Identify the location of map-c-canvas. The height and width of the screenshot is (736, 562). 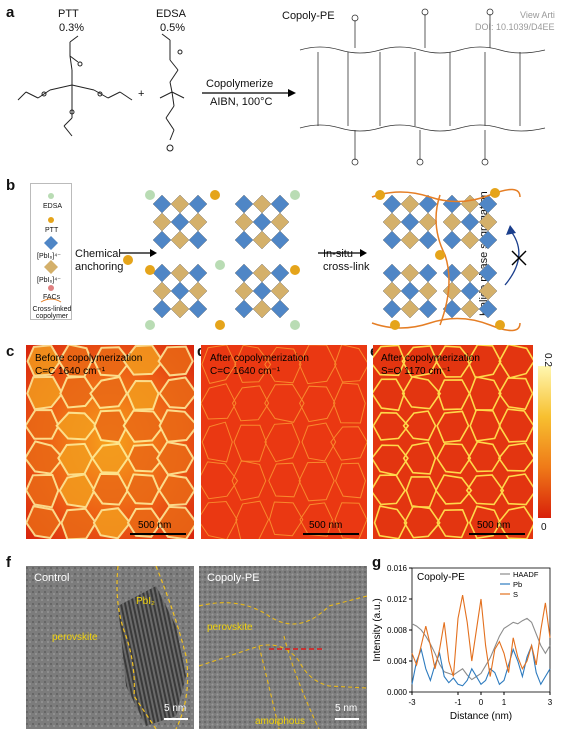
(110, 442).